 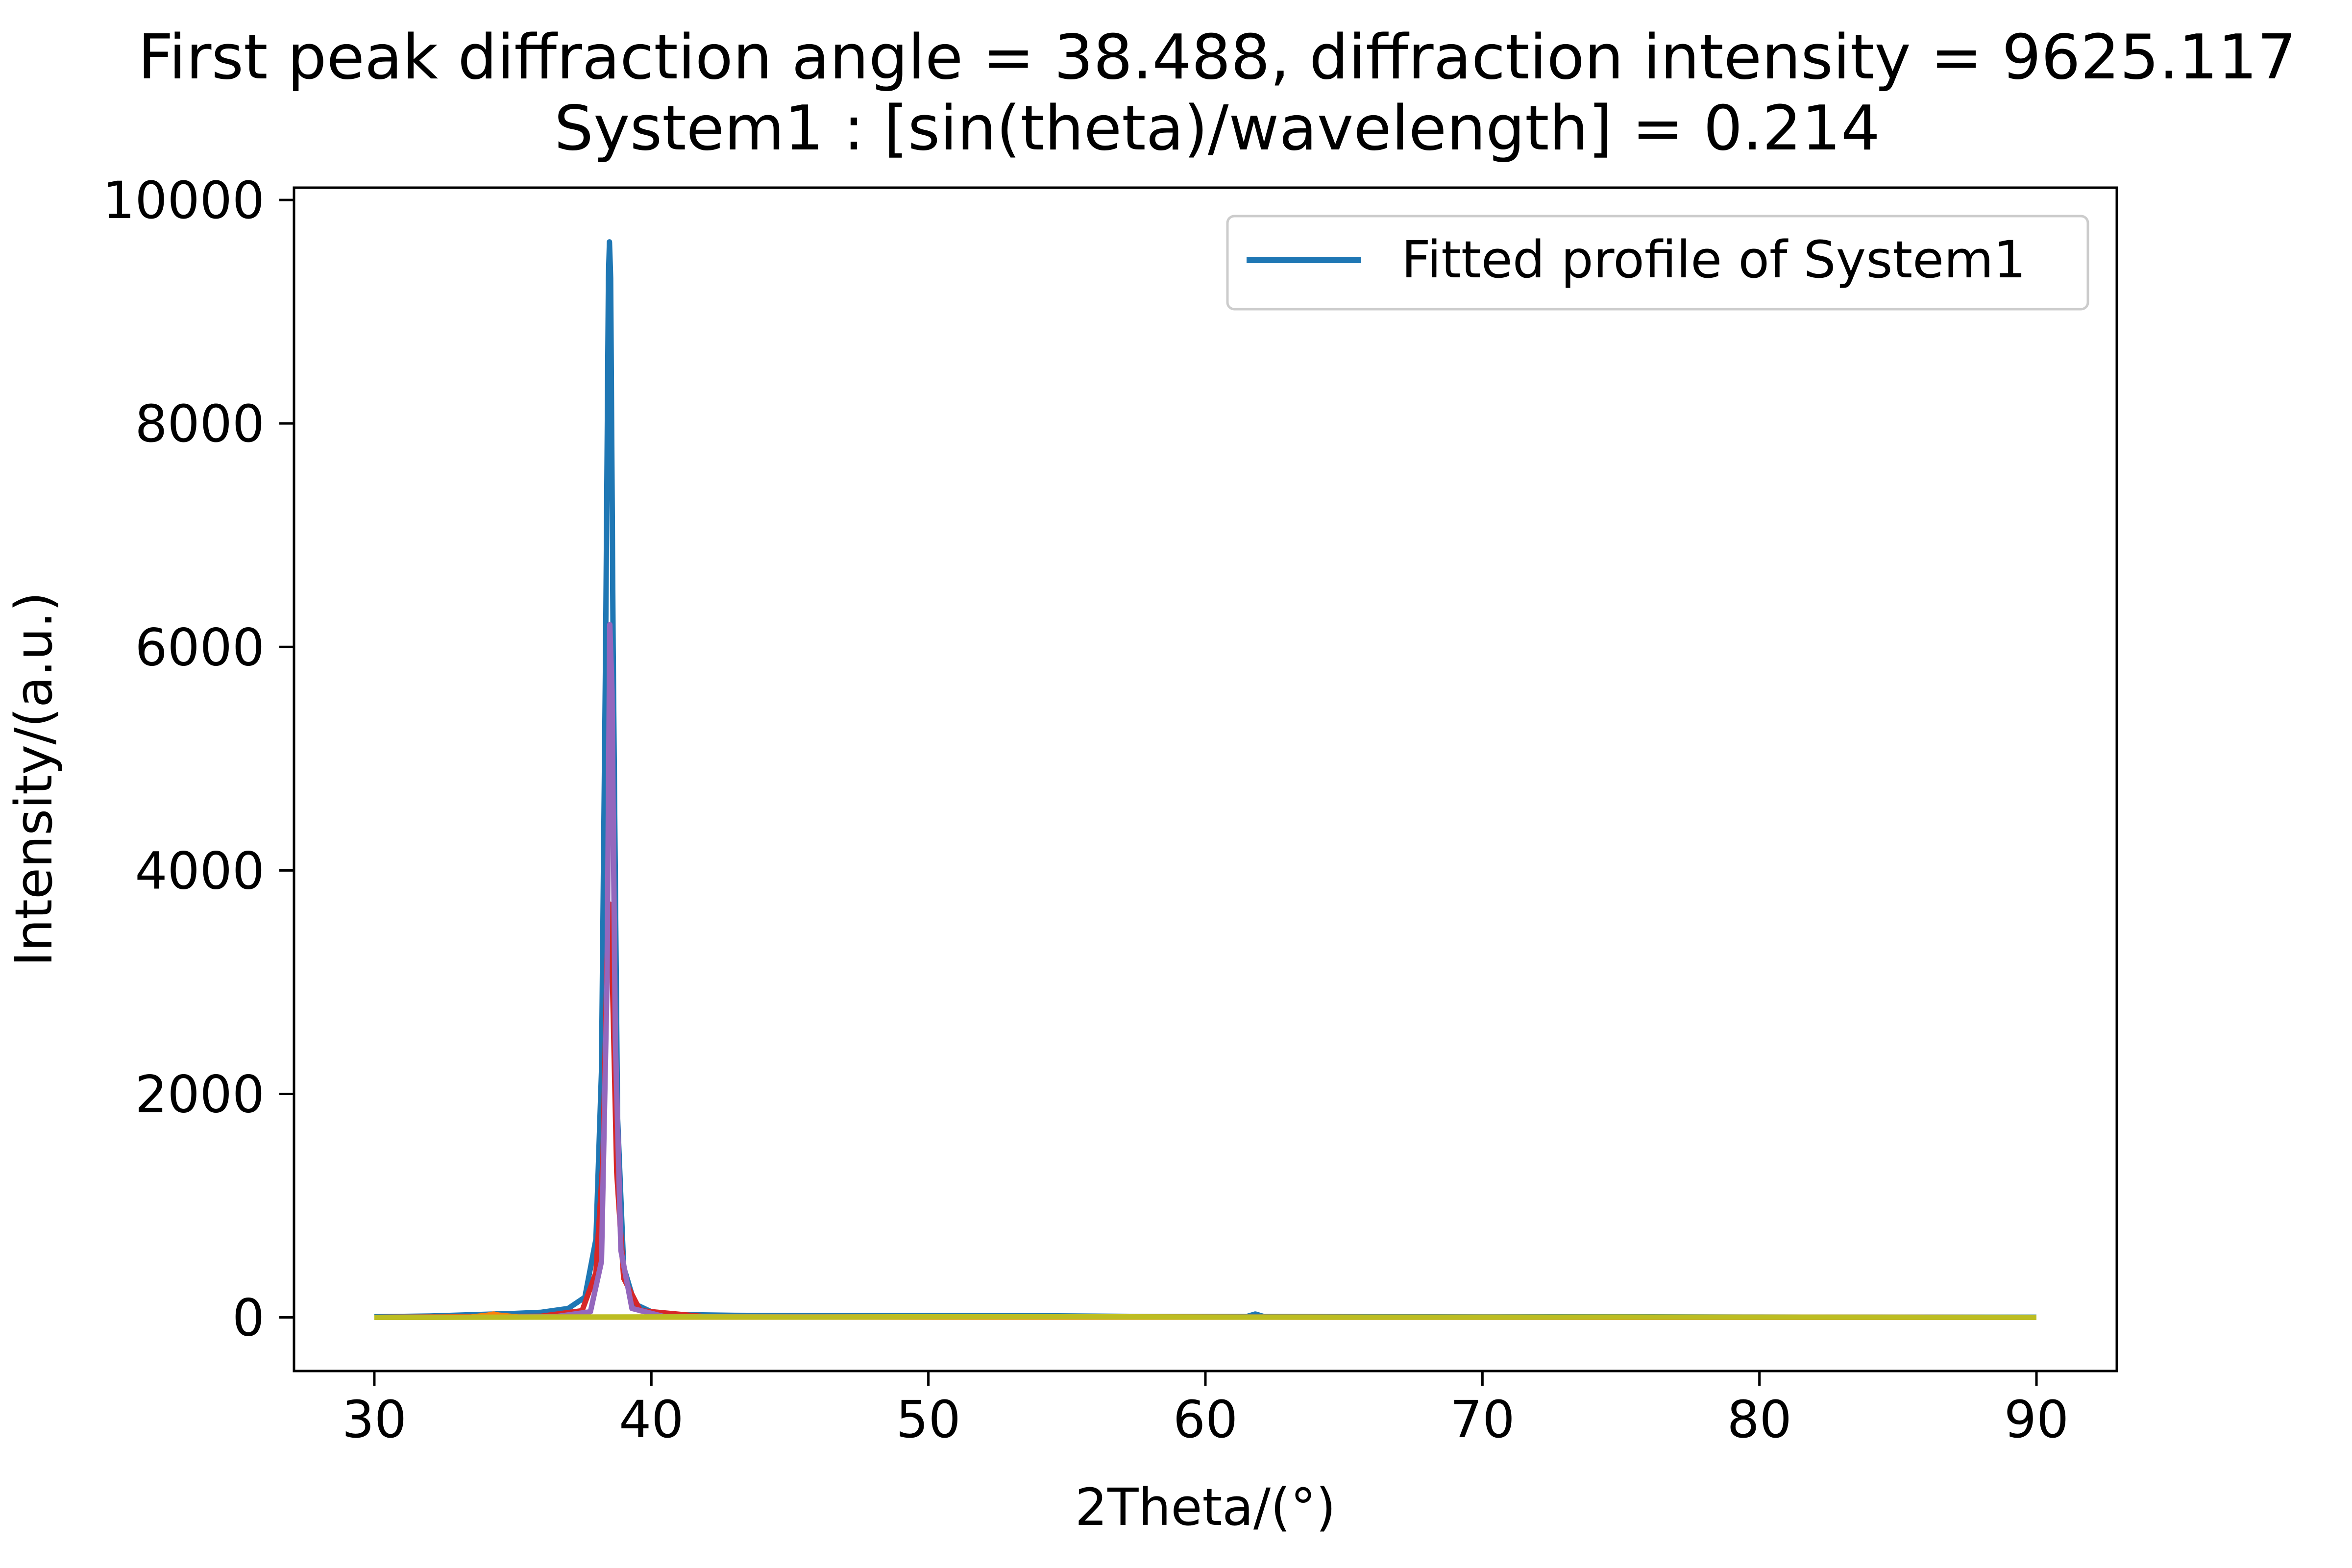 What do you see at coordinates (183, 200) in the screenshot?
I see `y-tick-label-10000: 10000` at bounding box center [183, 200].